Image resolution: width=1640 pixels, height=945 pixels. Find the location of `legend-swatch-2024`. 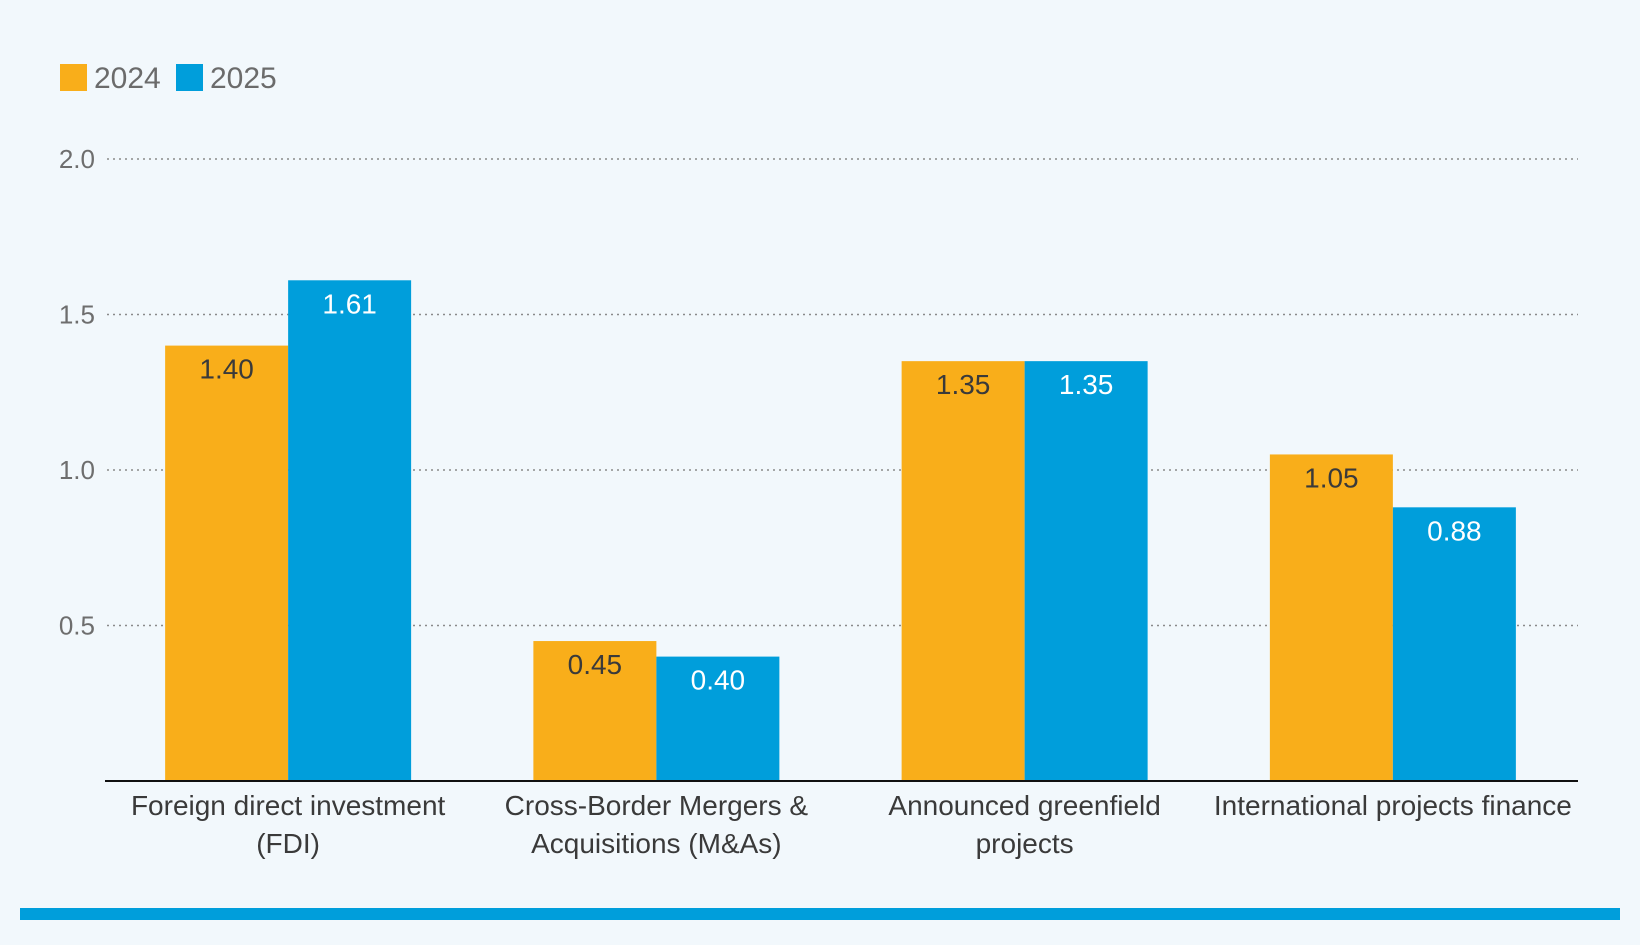

legend-swatch-2024 is located at coordinates (73, 77).